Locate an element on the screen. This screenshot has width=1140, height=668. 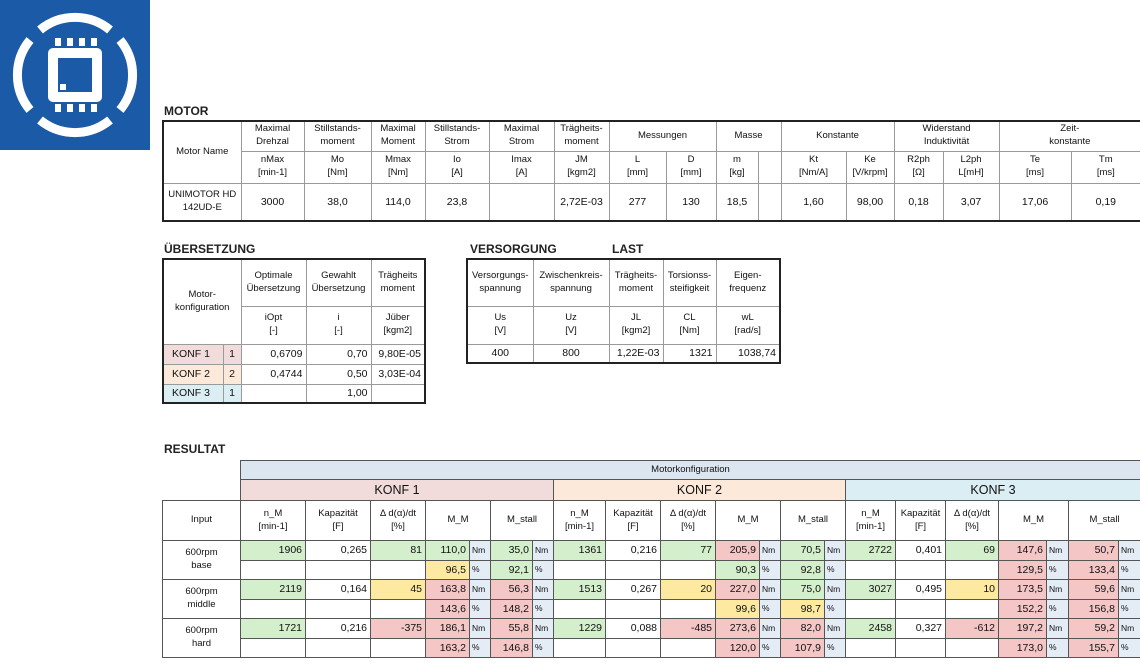
header: Input is located at coordinates (201, 520).